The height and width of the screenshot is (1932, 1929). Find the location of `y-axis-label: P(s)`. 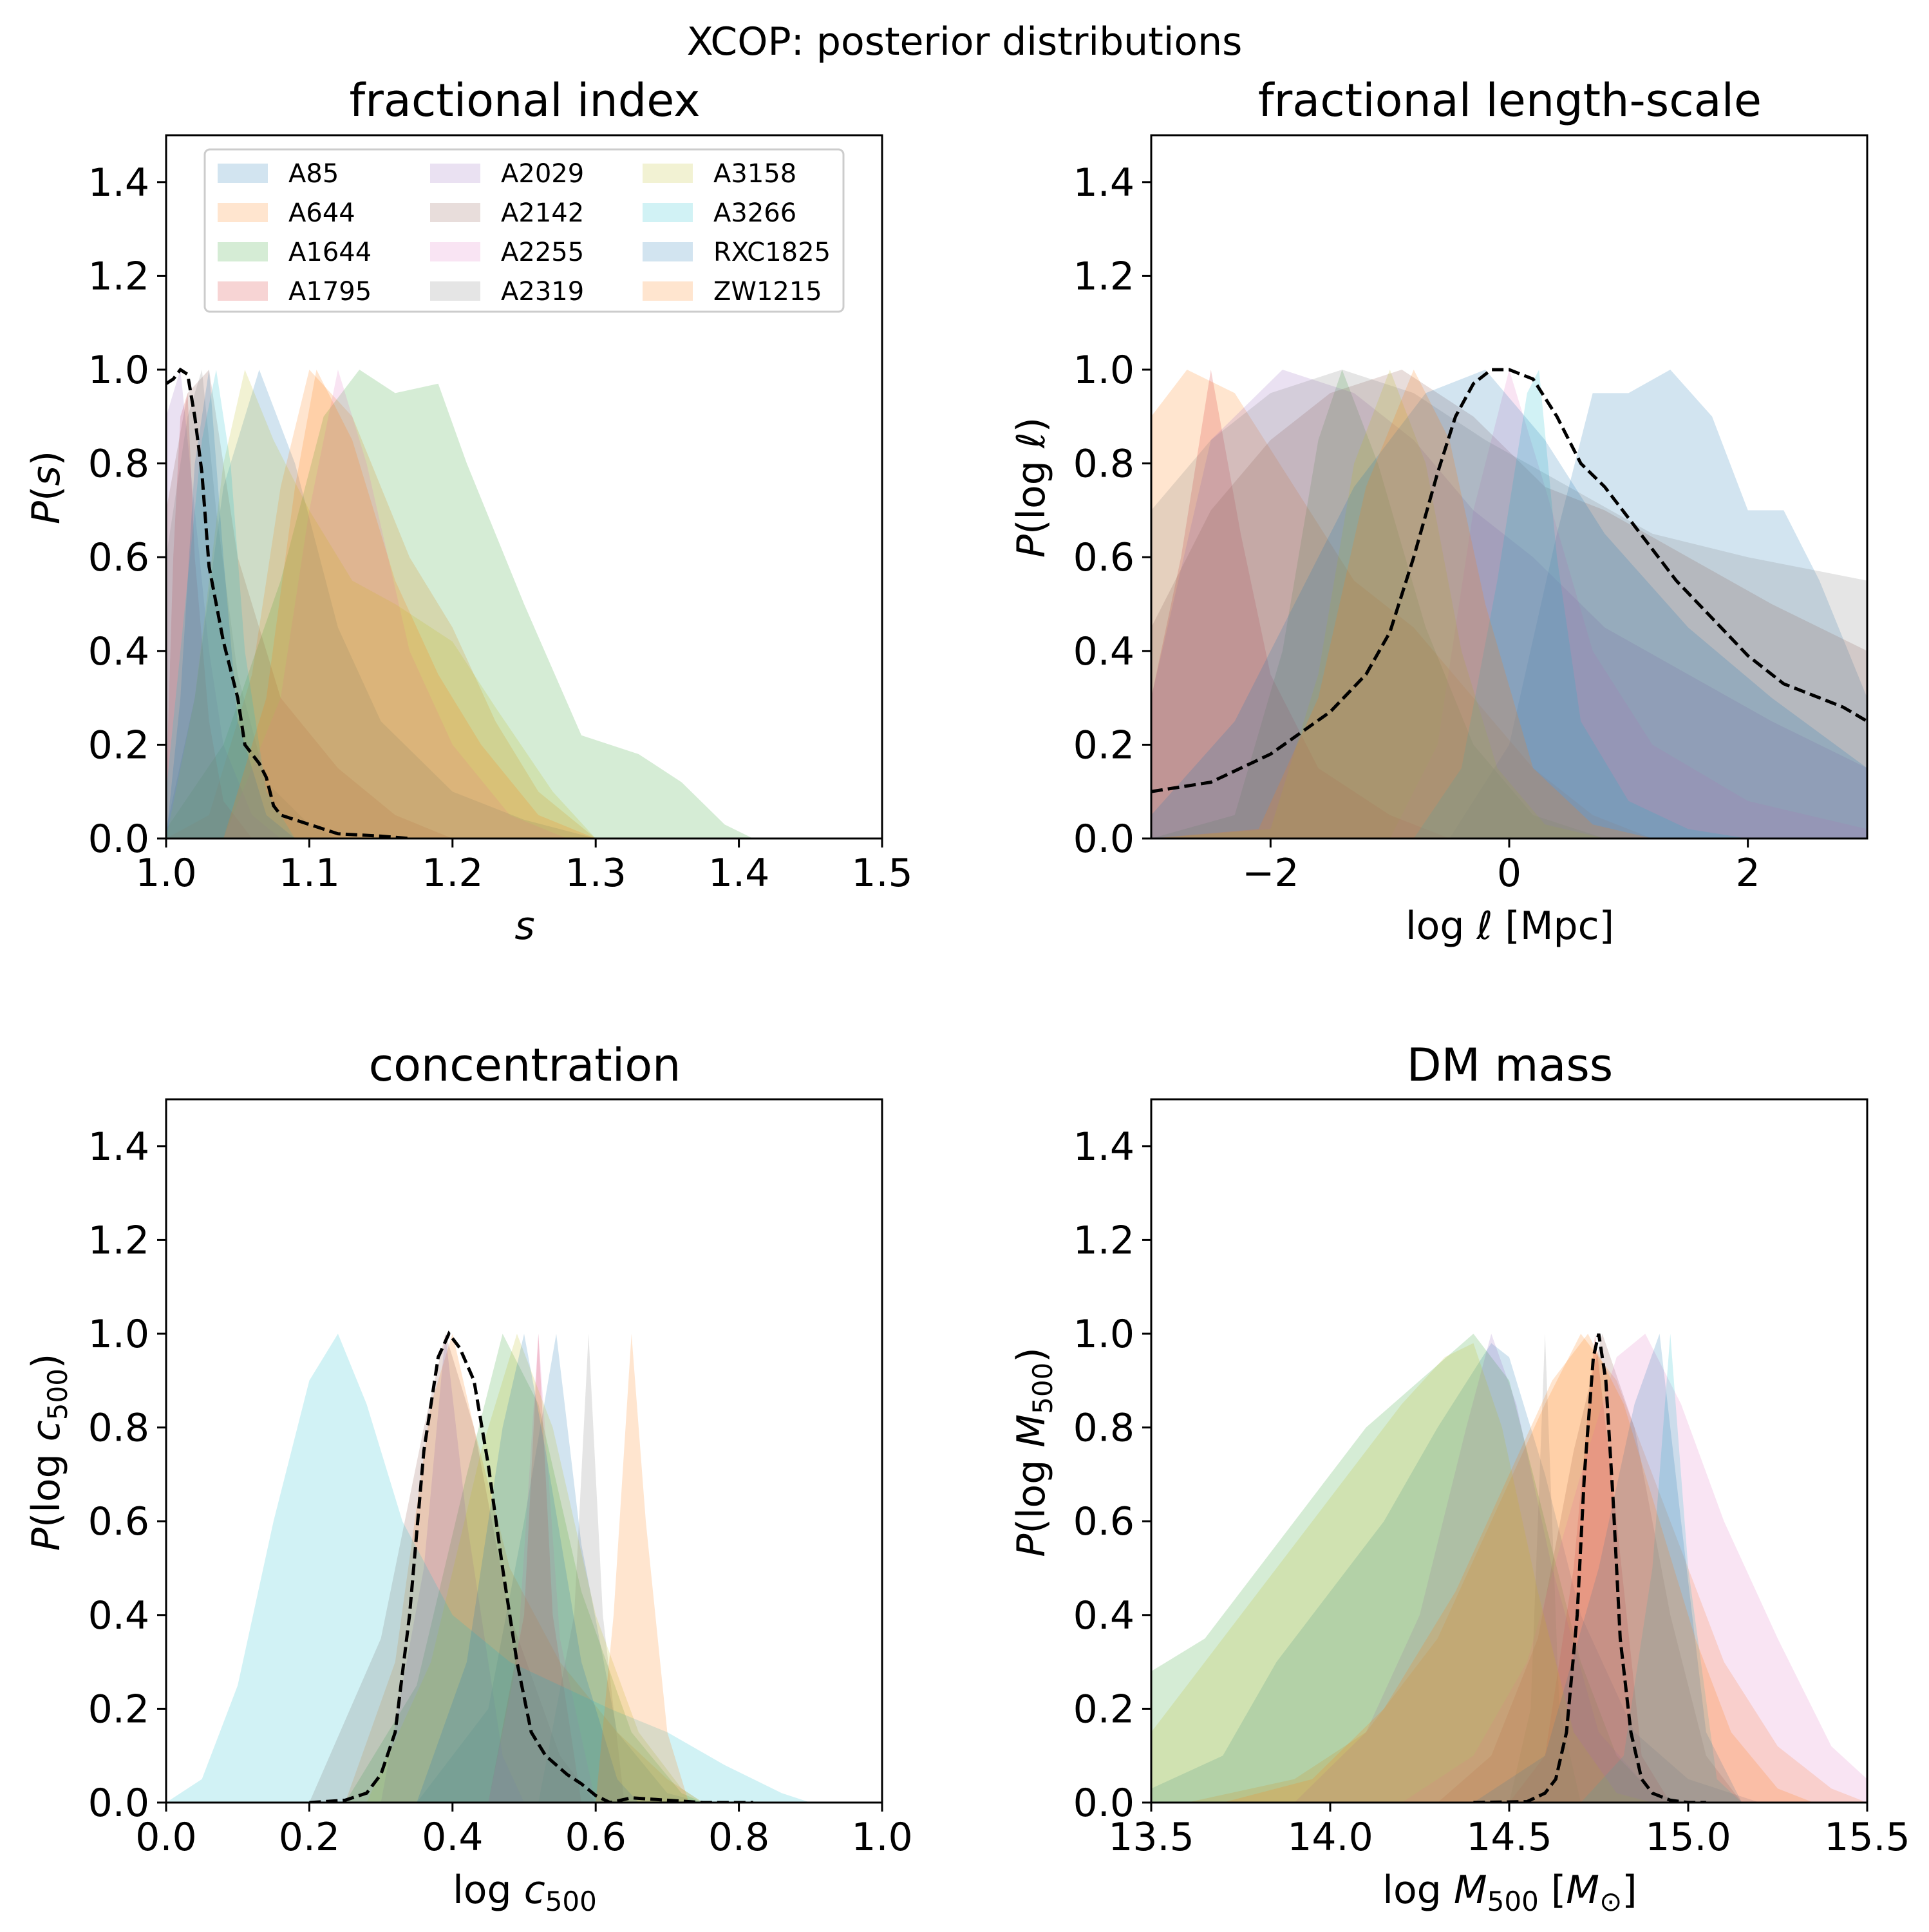

y-axis-label: P(s) is located at coordinates (46, 487).